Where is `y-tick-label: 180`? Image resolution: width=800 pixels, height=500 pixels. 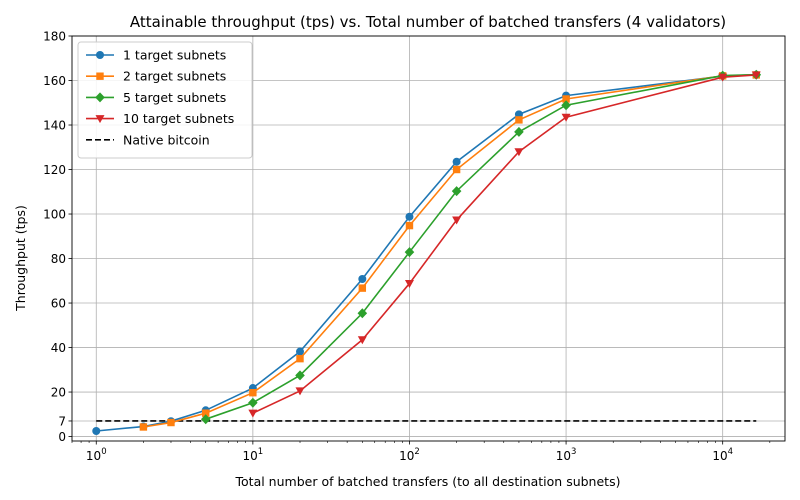 y-tick-label: 180 is located at coordinates (54, 36).